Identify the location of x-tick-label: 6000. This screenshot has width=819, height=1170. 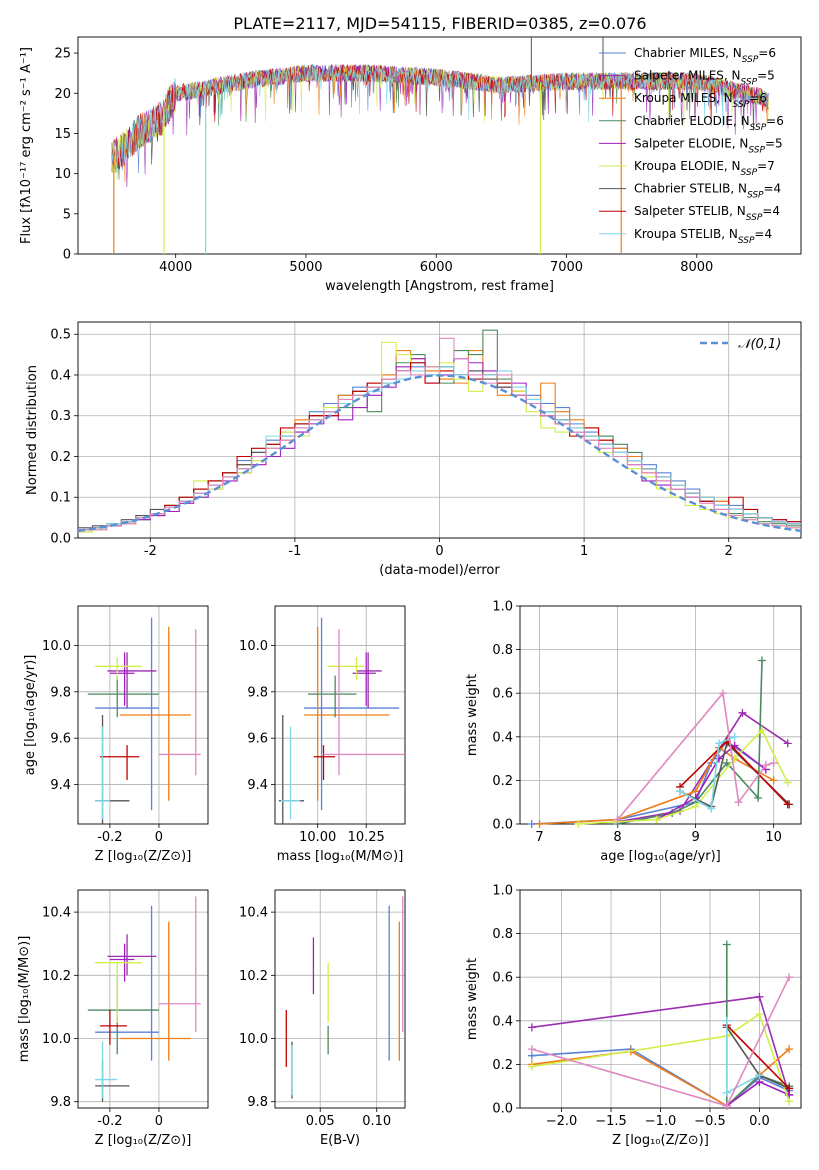
(436, 267).